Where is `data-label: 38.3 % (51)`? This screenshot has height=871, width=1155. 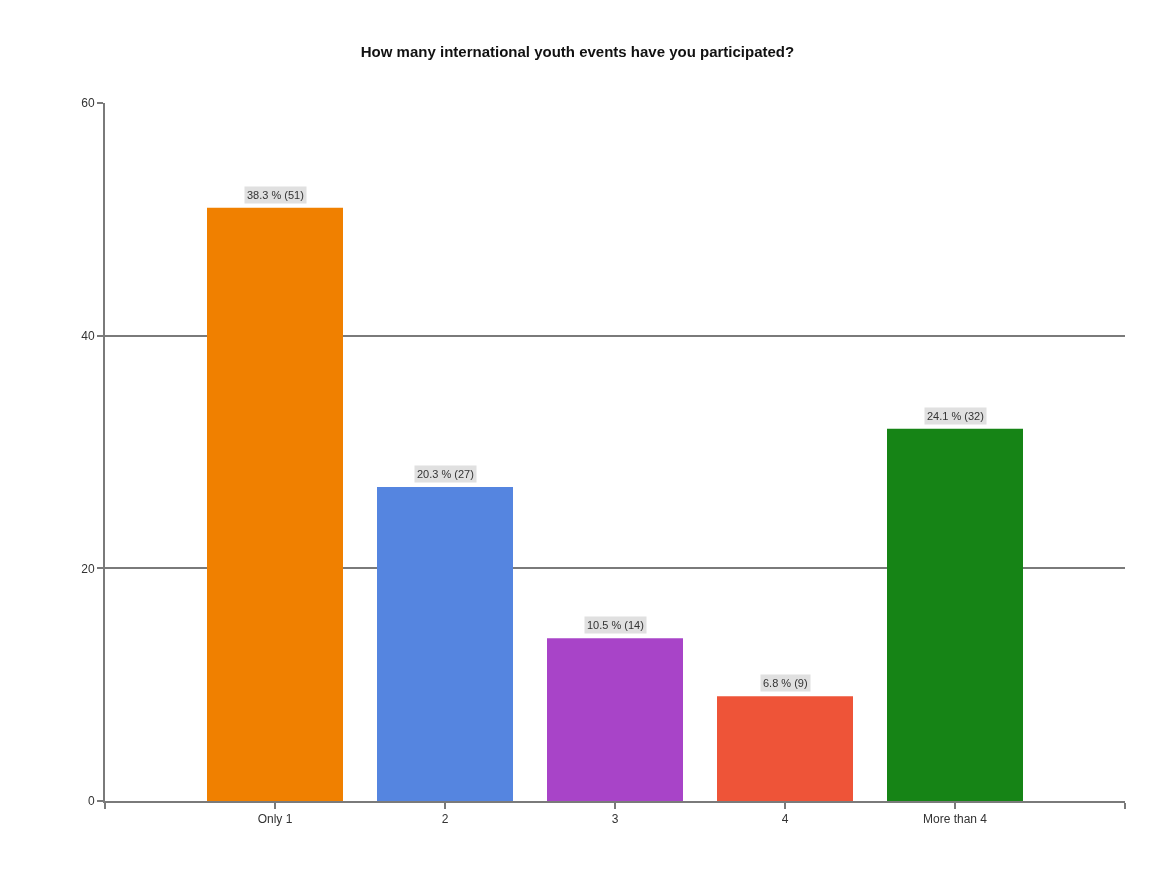 data-label: 38.3 % (51) is located at coordinates (275, 195).